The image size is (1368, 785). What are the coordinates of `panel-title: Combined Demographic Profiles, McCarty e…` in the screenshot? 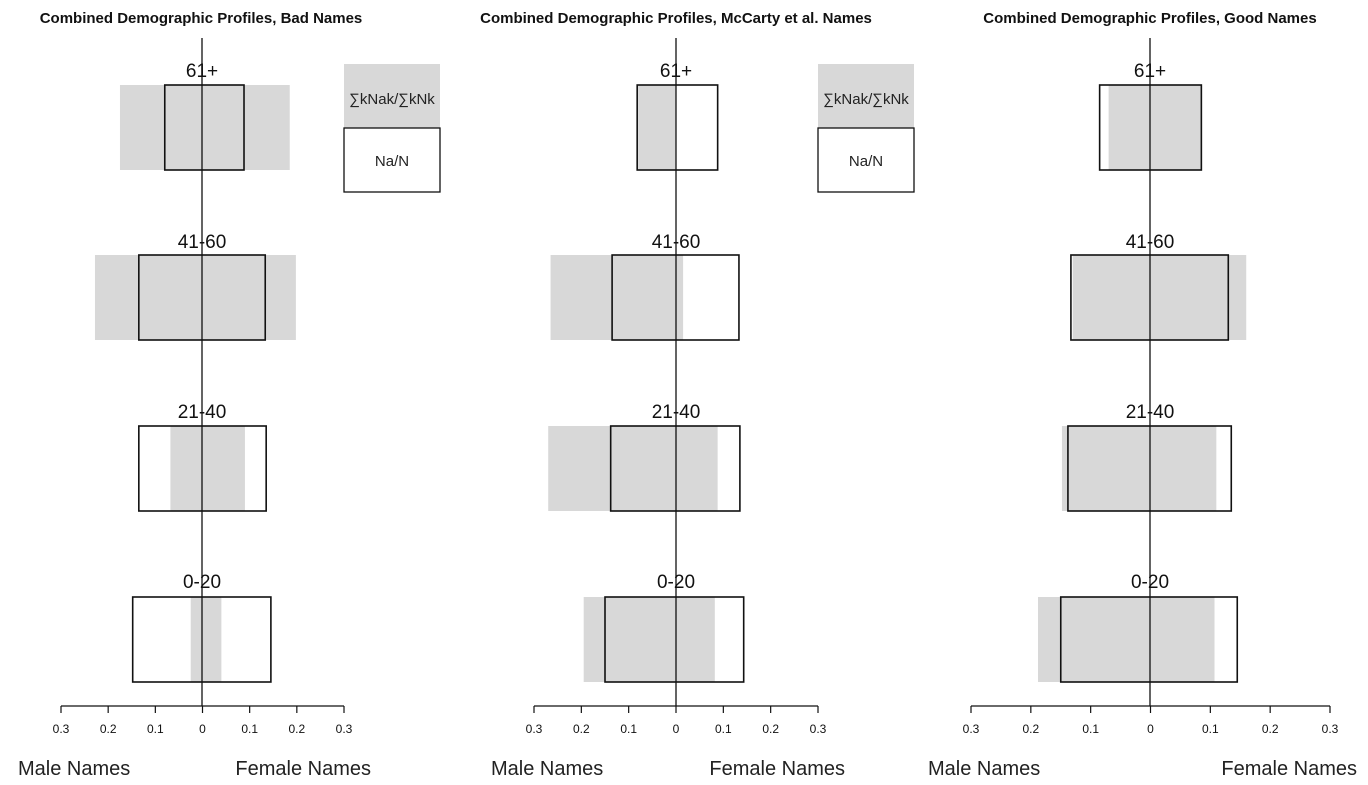 It's located at (676, 18).